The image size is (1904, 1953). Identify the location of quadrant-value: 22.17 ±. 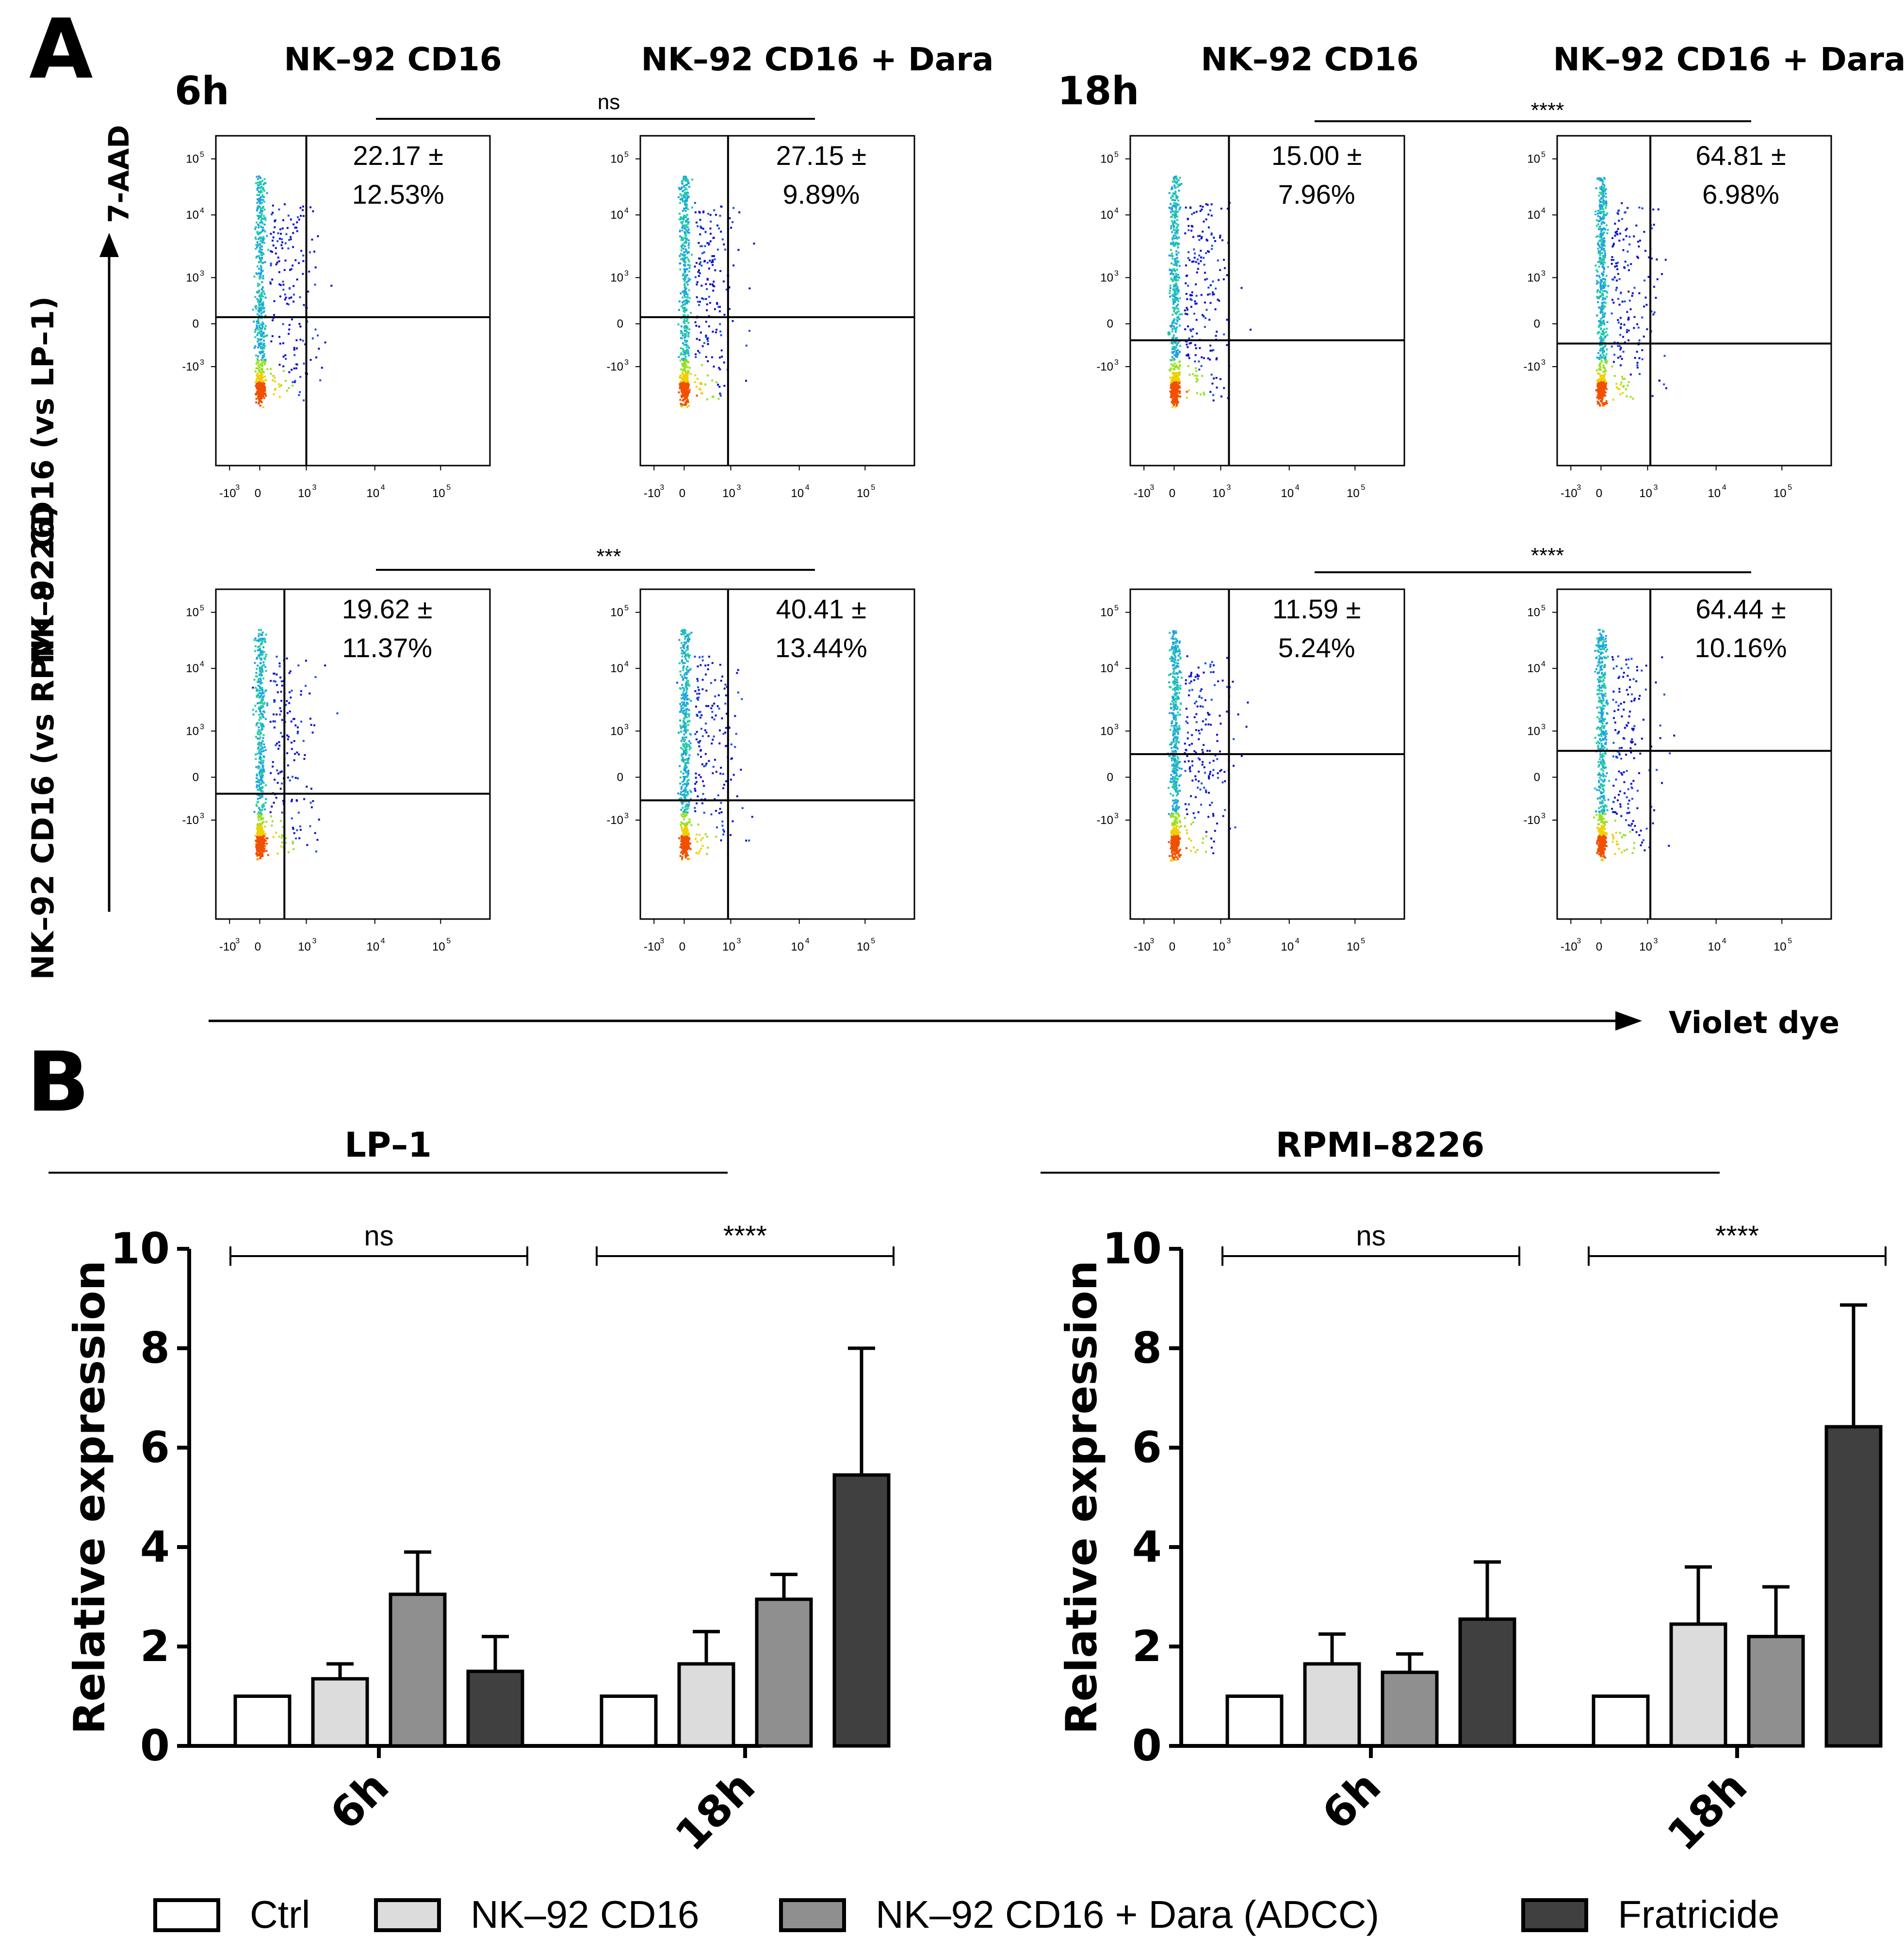
(398, 155).